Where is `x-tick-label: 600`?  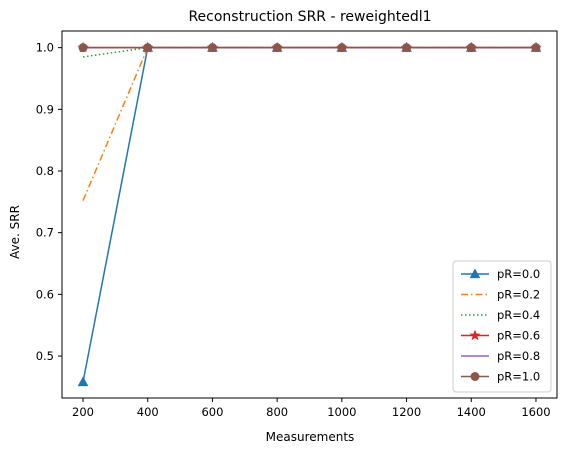
x-tick-label: 600 is located at coordinates (212, 412).